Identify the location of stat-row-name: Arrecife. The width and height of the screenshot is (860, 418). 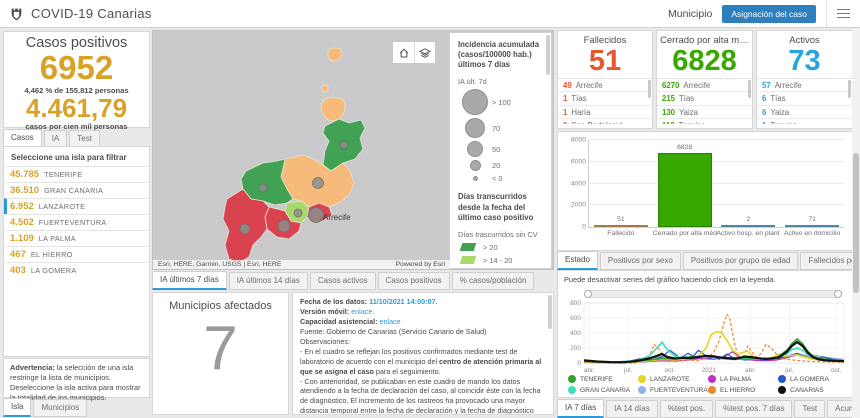
(697, 85).